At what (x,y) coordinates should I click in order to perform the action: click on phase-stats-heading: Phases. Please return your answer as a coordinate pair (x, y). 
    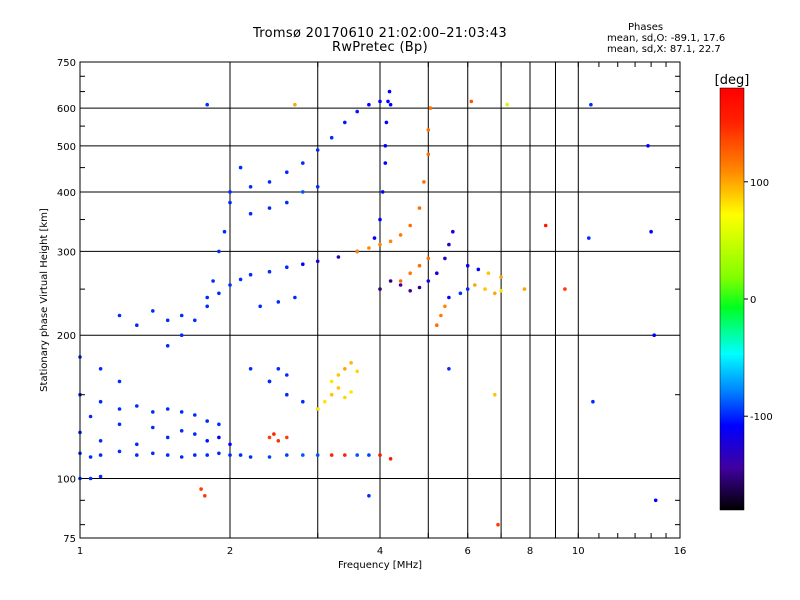
    Looking at the image, I should click on (646, 27).